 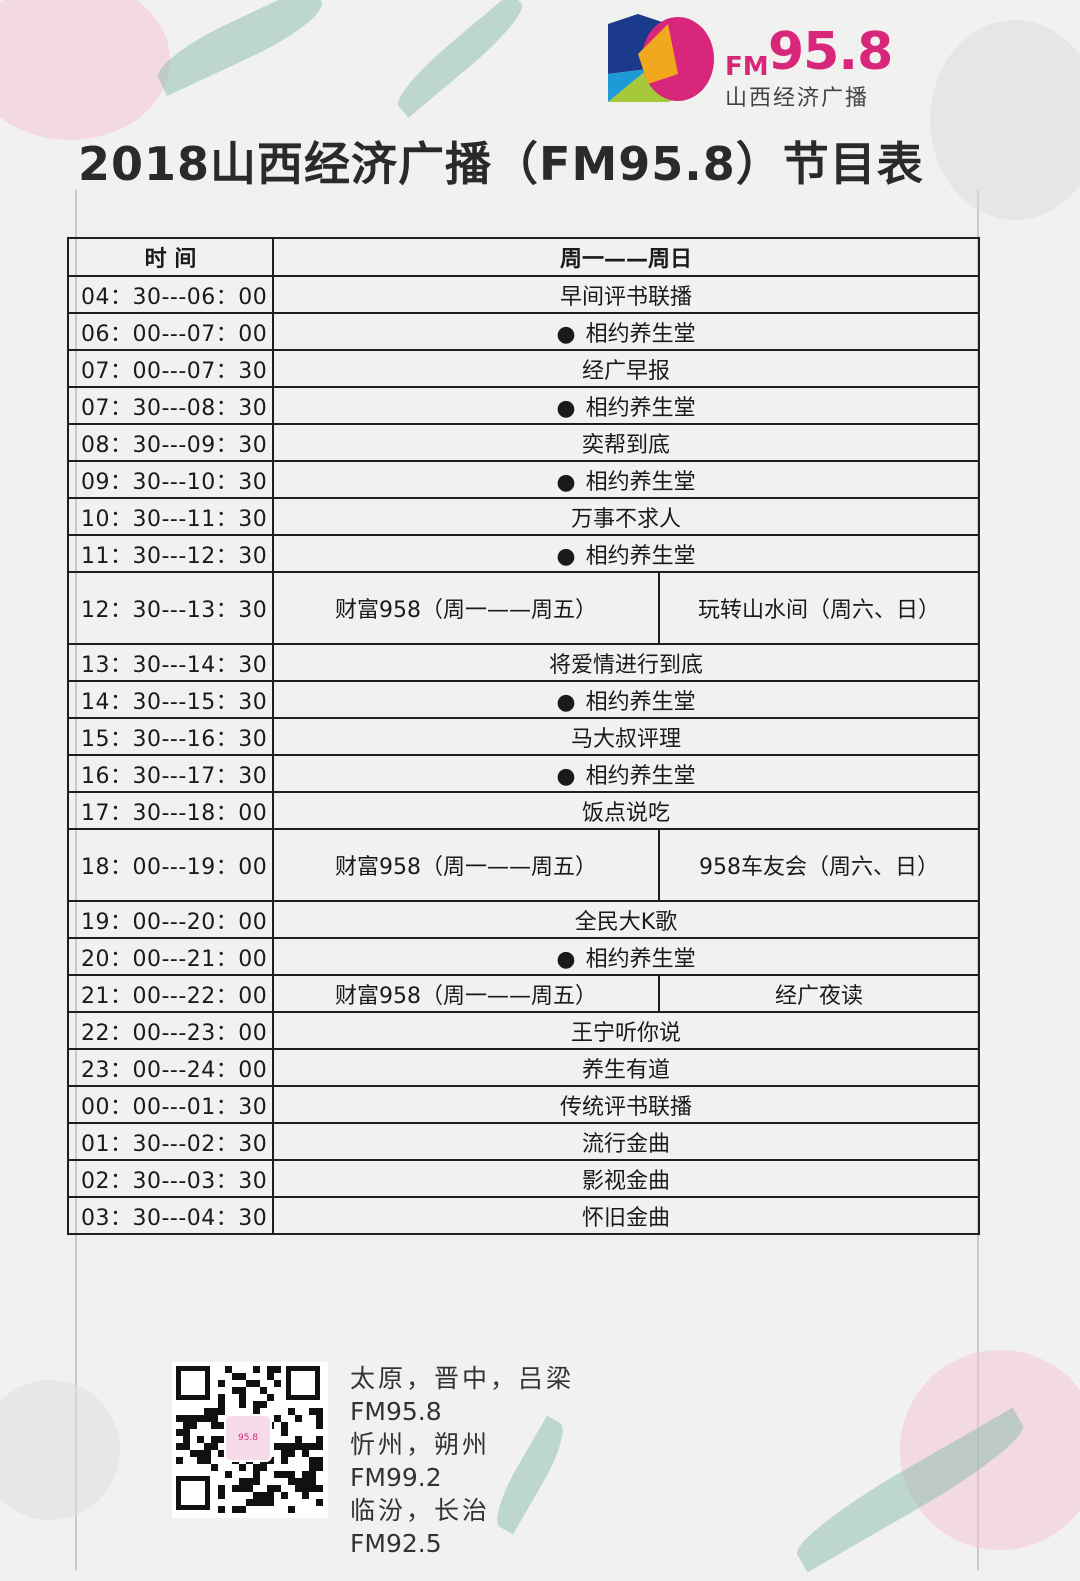 I want to click on table-row: 00：00---01：30 传统评书联播, so click(x=524, y=1104).